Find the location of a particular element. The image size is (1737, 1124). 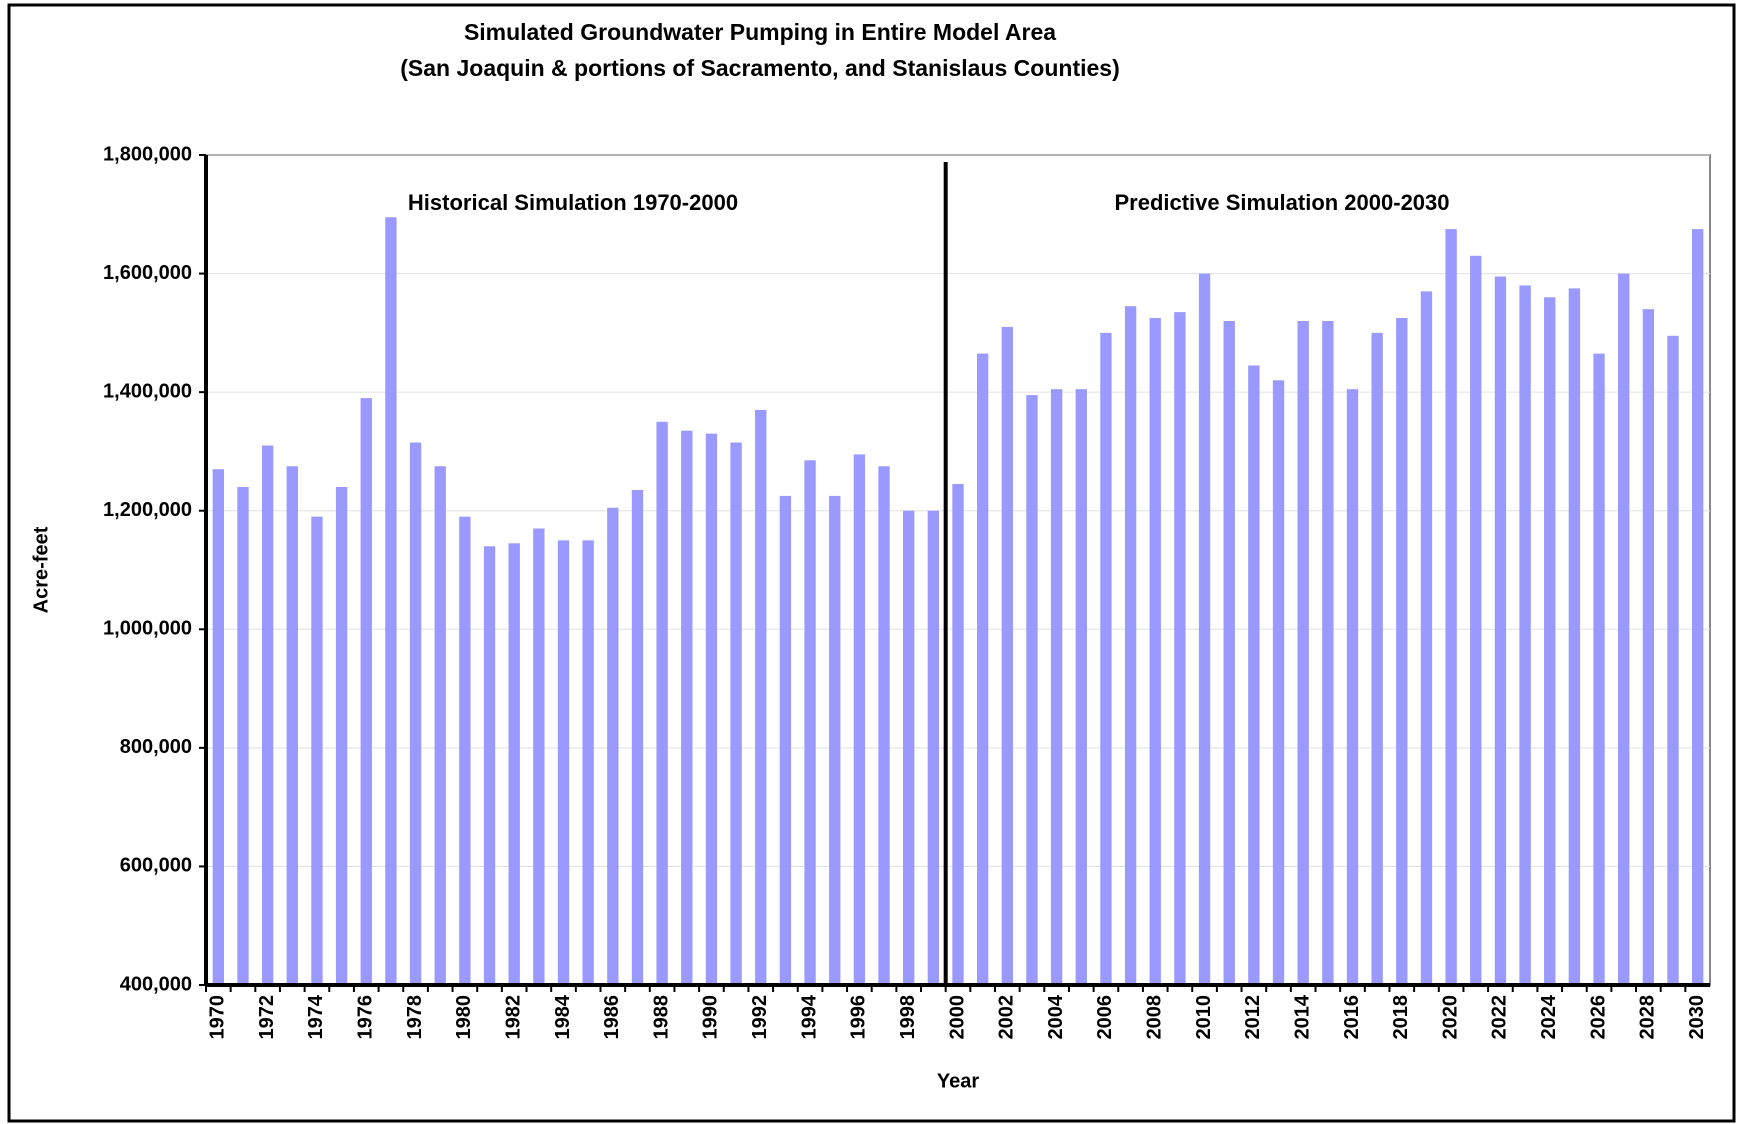

x-tick-label: 1988 is located at coordinates (661, 1017).